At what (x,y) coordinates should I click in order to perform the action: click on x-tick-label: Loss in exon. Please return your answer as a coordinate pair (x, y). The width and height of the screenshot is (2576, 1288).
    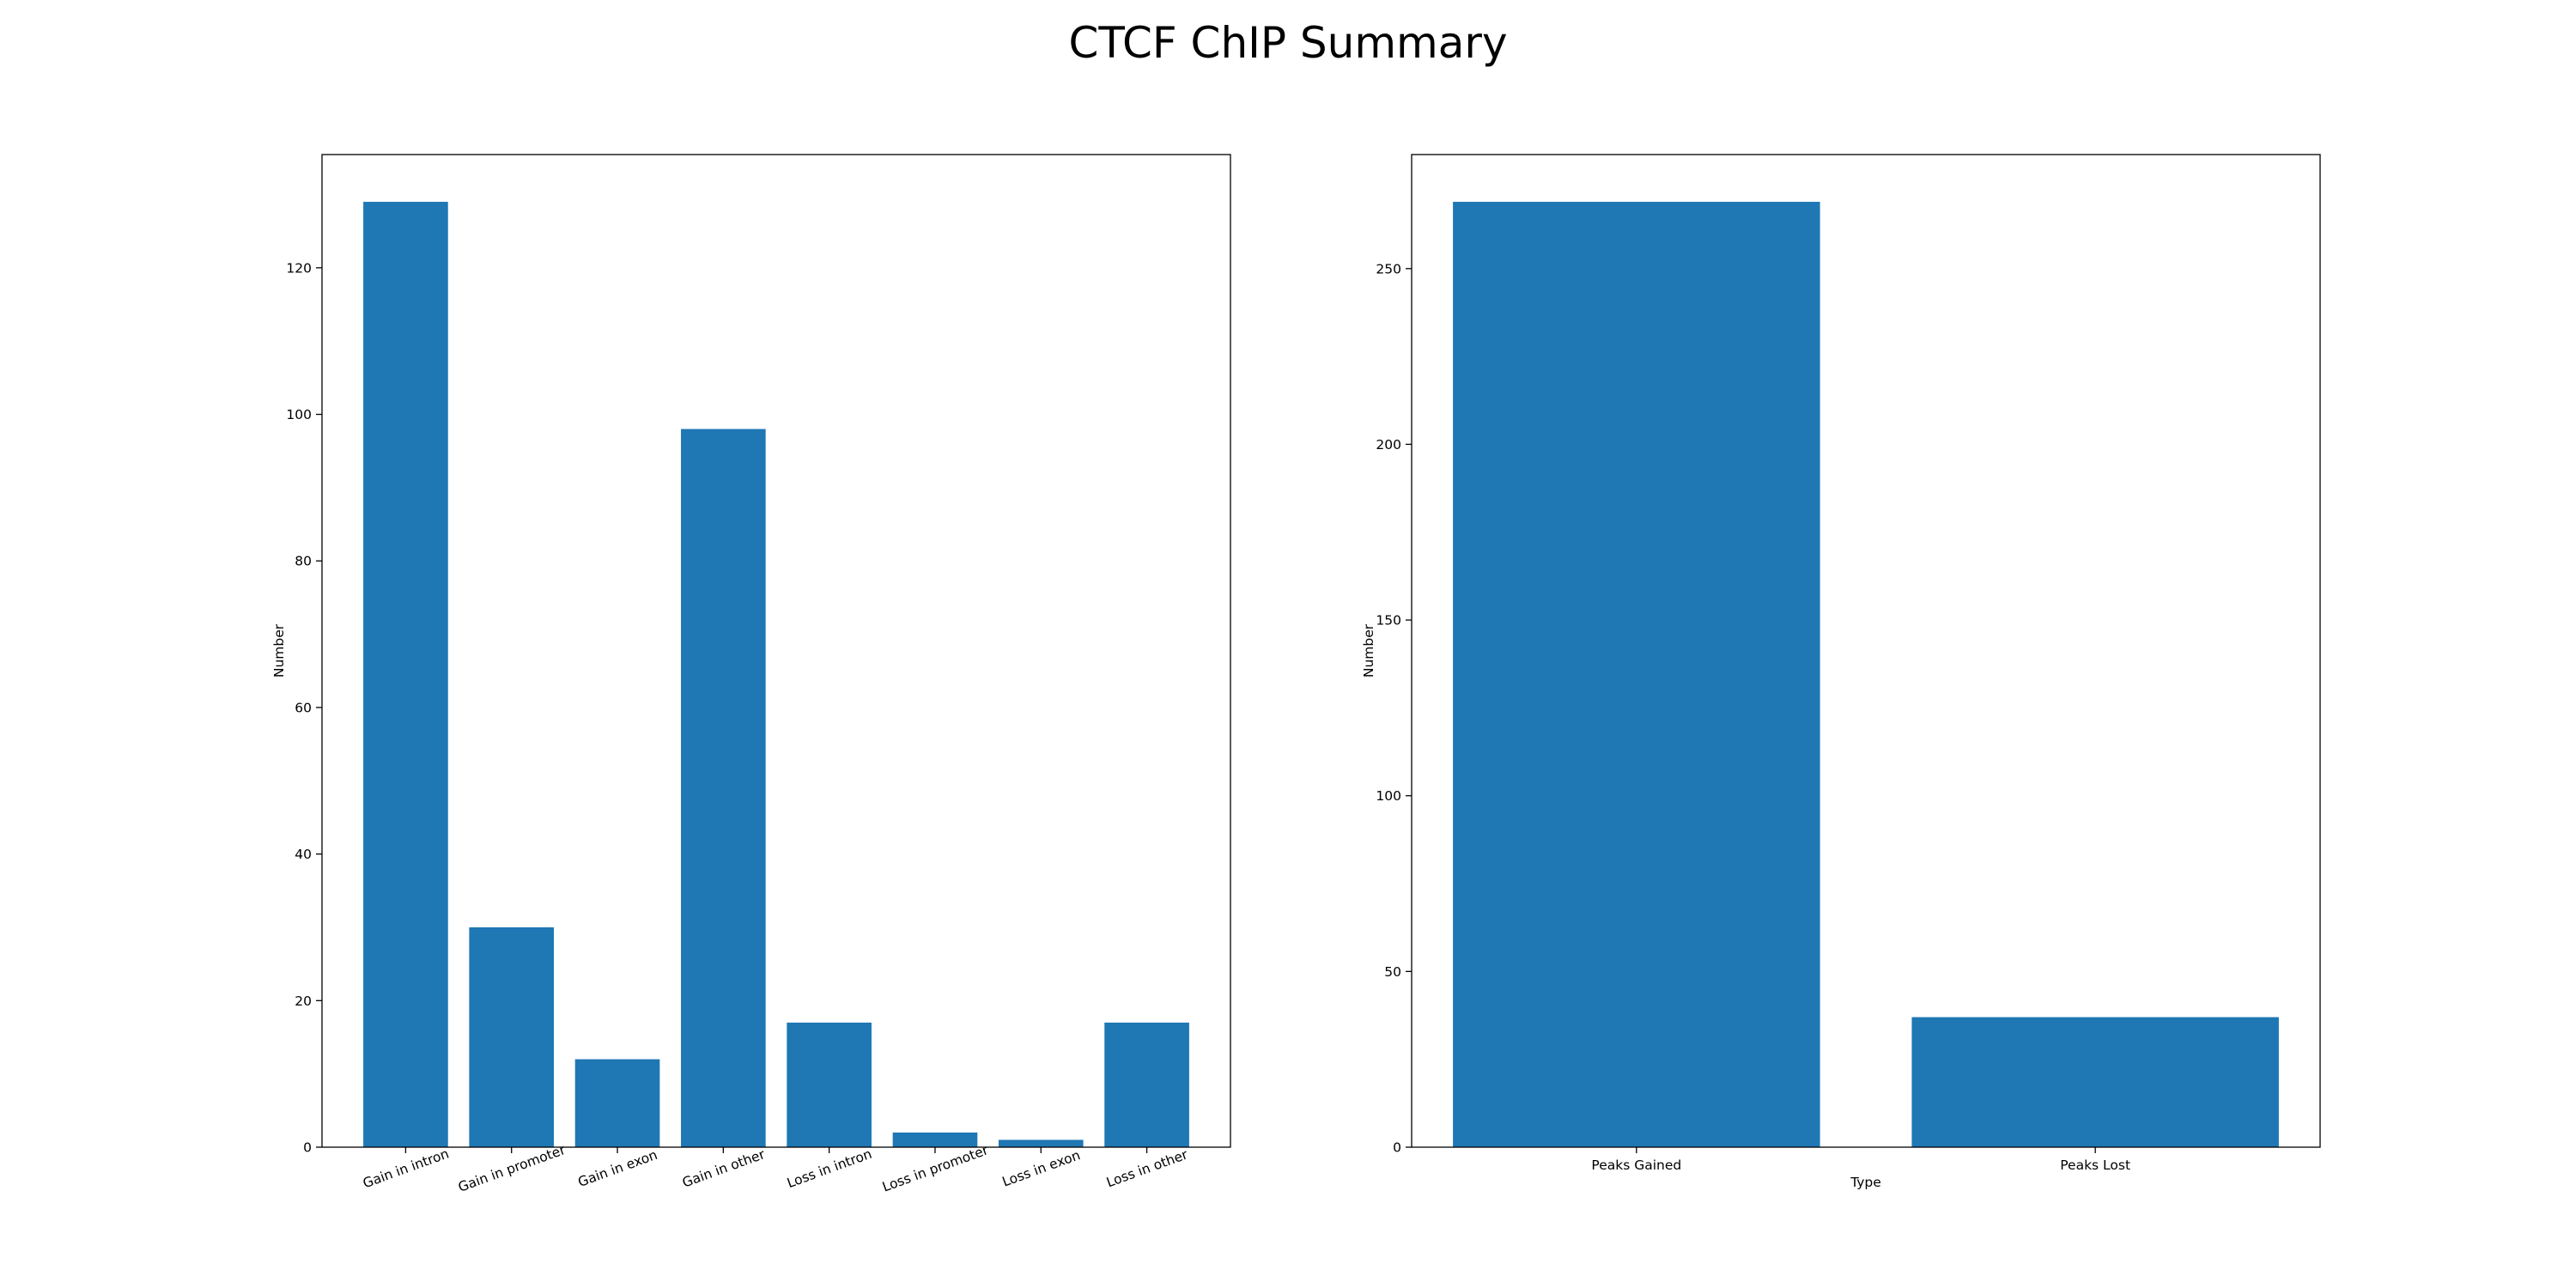
    Looking at the image, I should click on (1041, 1168).